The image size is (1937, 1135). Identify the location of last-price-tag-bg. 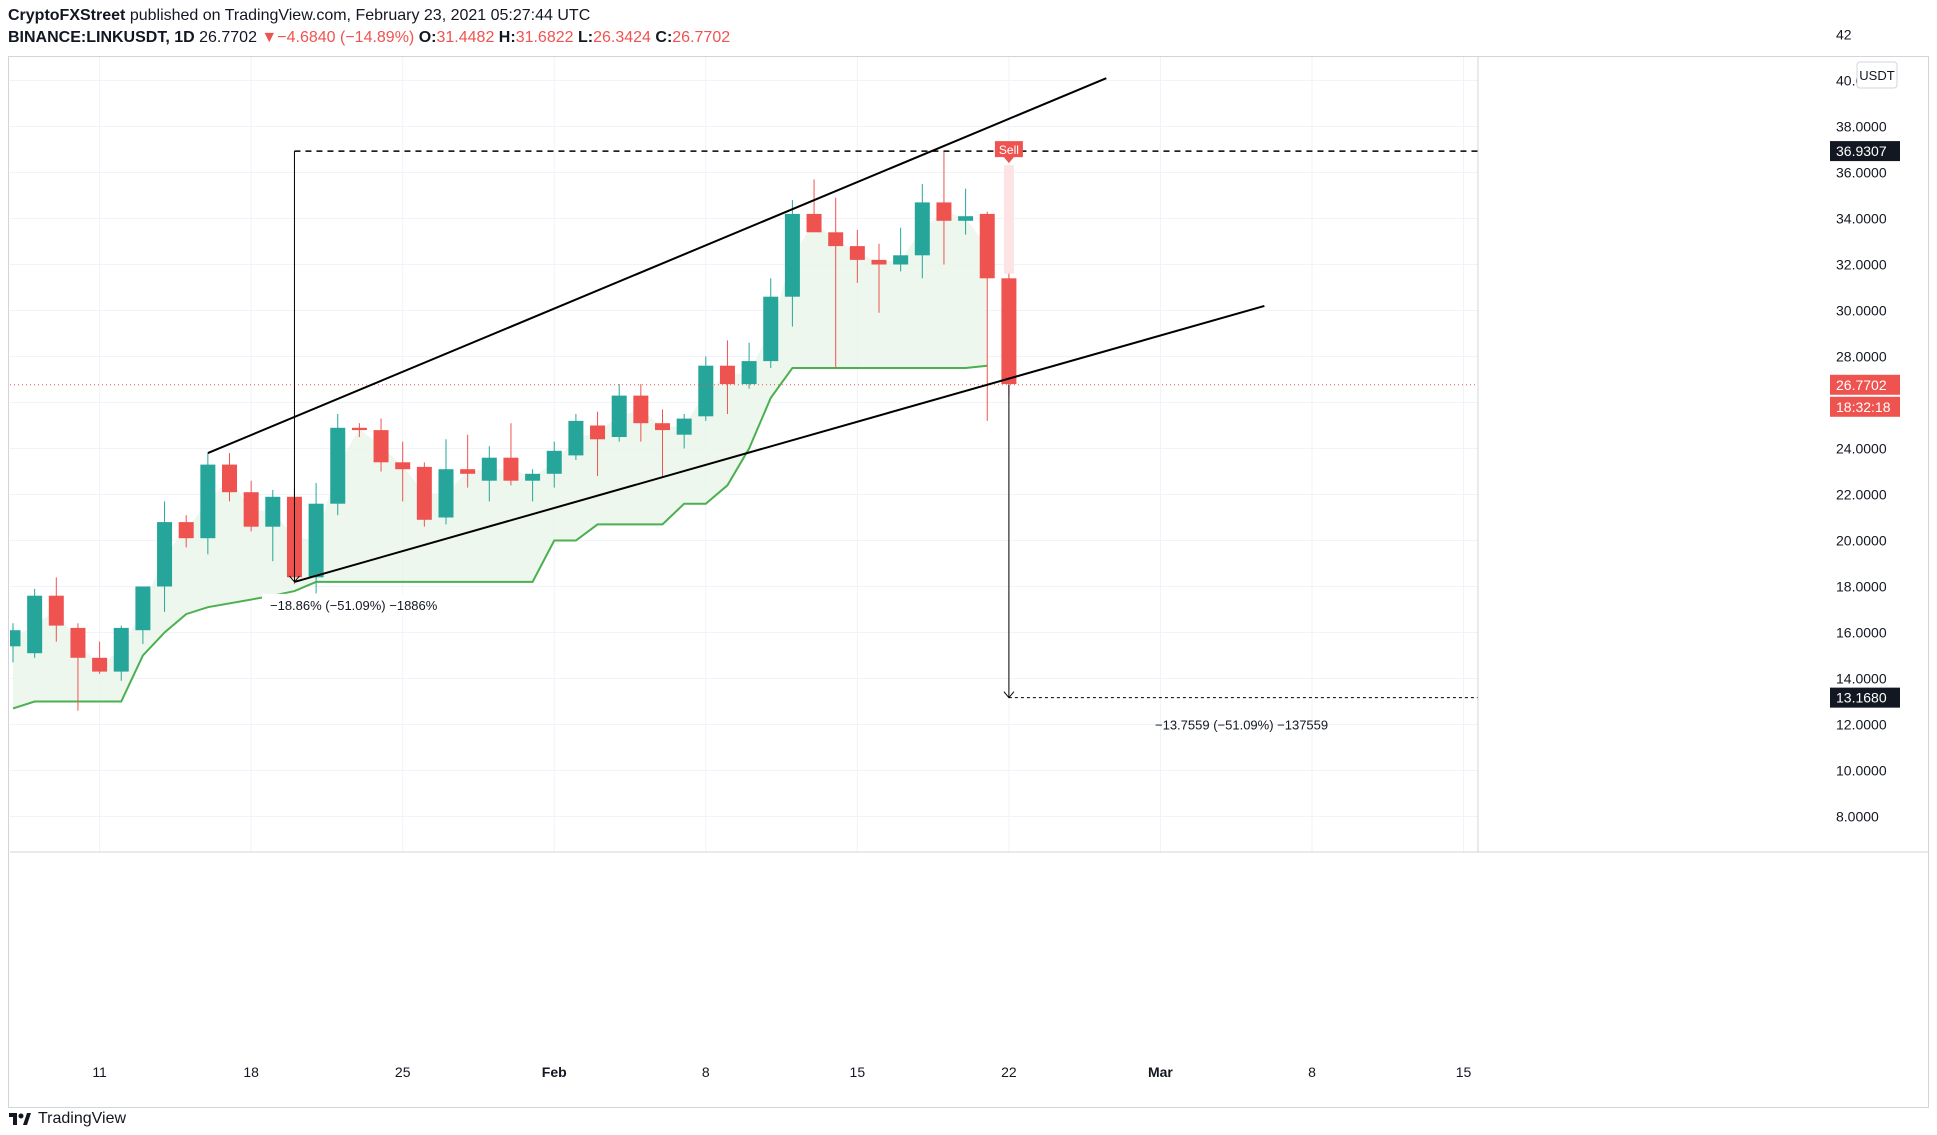
(1865, 384).